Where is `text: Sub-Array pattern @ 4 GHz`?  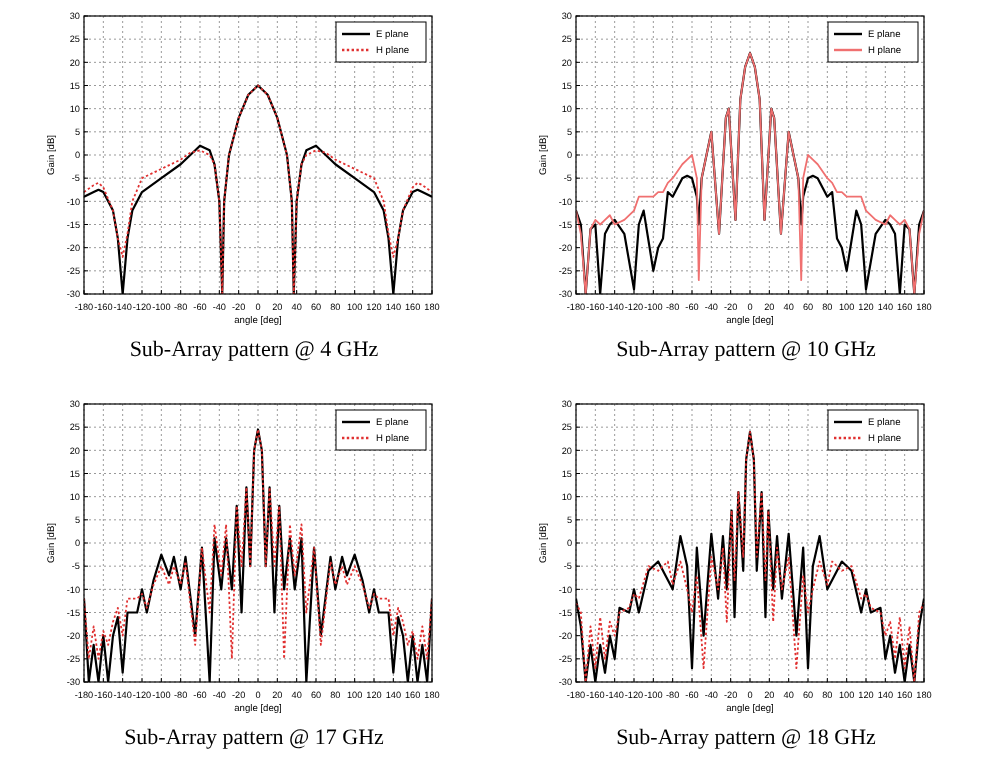
text: Sub-Array pattern @ 4 GHz is located at coordinates (254, 350).